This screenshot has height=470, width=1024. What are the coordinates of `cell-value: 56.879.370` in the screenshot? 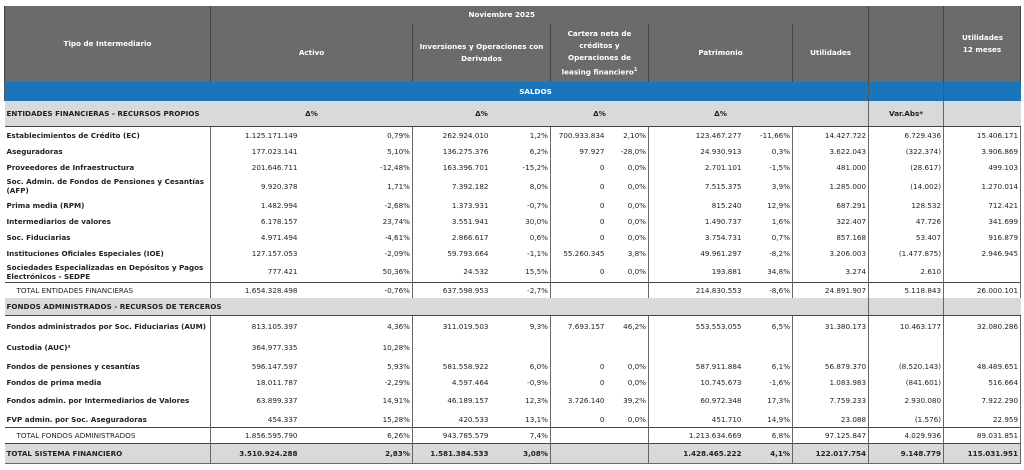 It's located at (831, 366).